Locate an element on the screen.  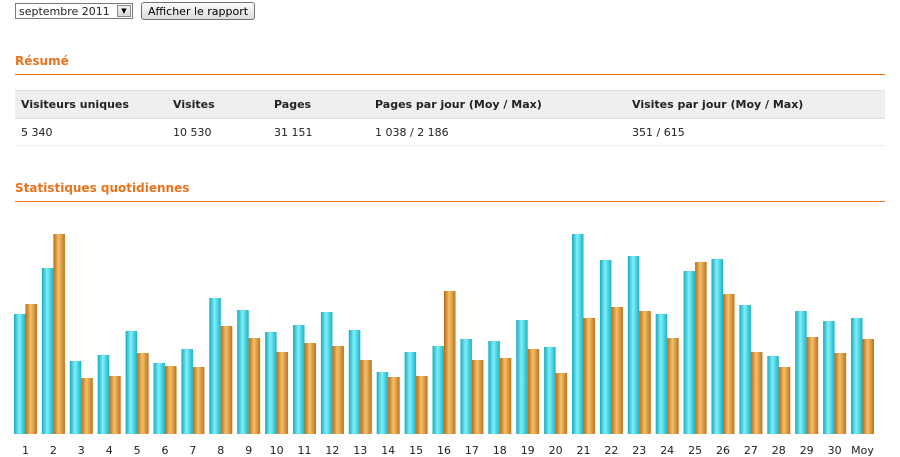
month-select-value: septembre 2011 is located at coordinates (64, 11).